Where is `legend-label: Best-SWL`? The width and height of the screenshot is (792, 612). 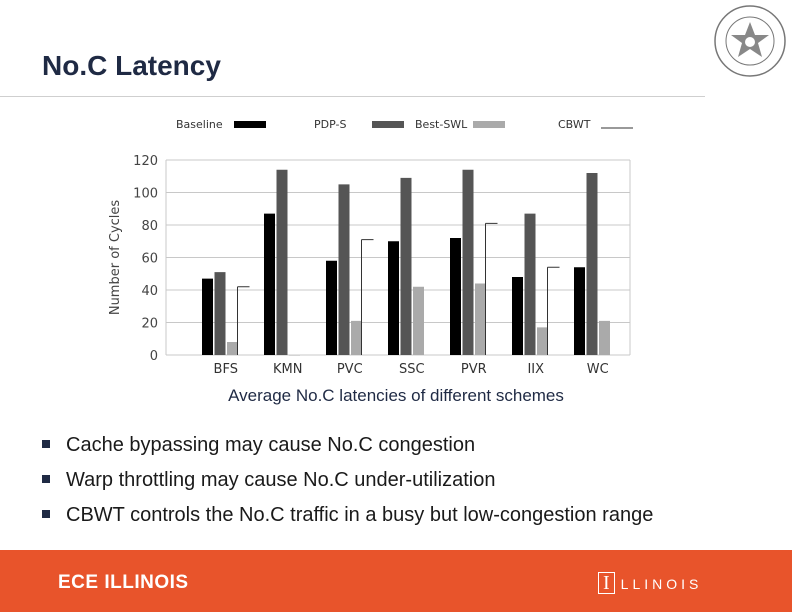 legend-label: Best-SWL is located at coordinates (441, 124).